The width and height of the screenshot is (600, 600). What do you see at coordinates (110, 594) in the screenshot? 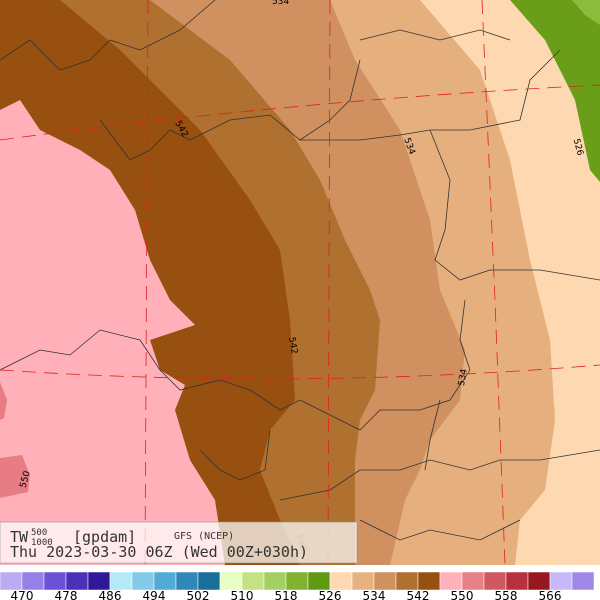
I see `colorbar-label: 486` at bounding box center [110, 594].